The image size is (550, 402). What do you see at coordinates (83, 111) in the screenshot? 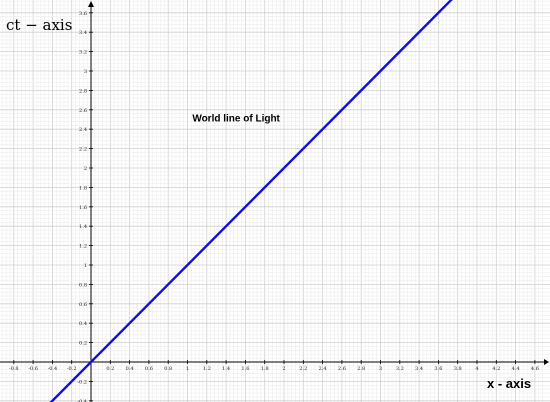
I see `y-tick-label: 2.6` at bounding box center [83, 111].